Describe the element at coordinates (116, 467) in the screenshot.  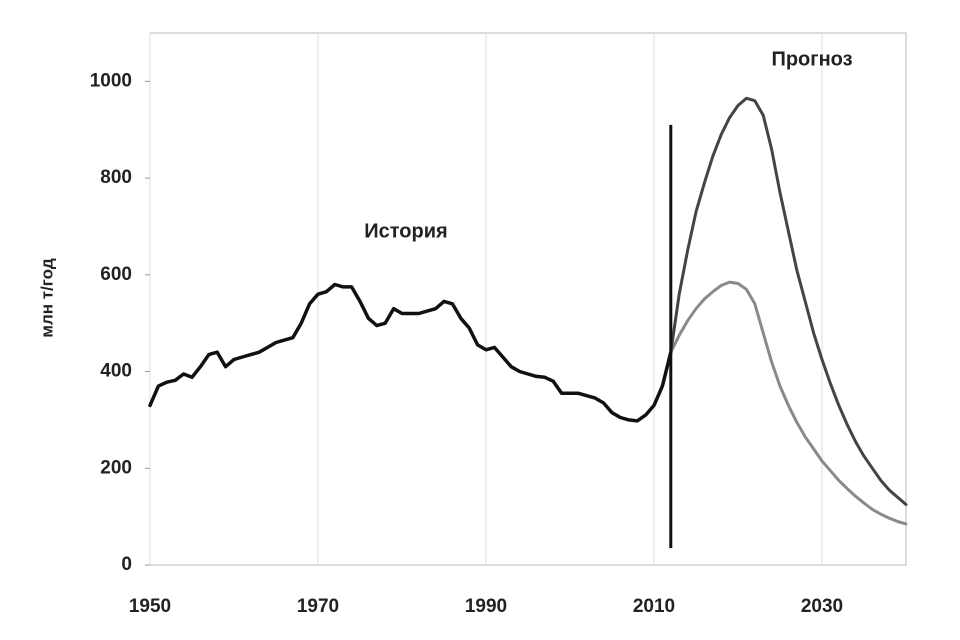
I see `y-tick-label: 200` at that location.